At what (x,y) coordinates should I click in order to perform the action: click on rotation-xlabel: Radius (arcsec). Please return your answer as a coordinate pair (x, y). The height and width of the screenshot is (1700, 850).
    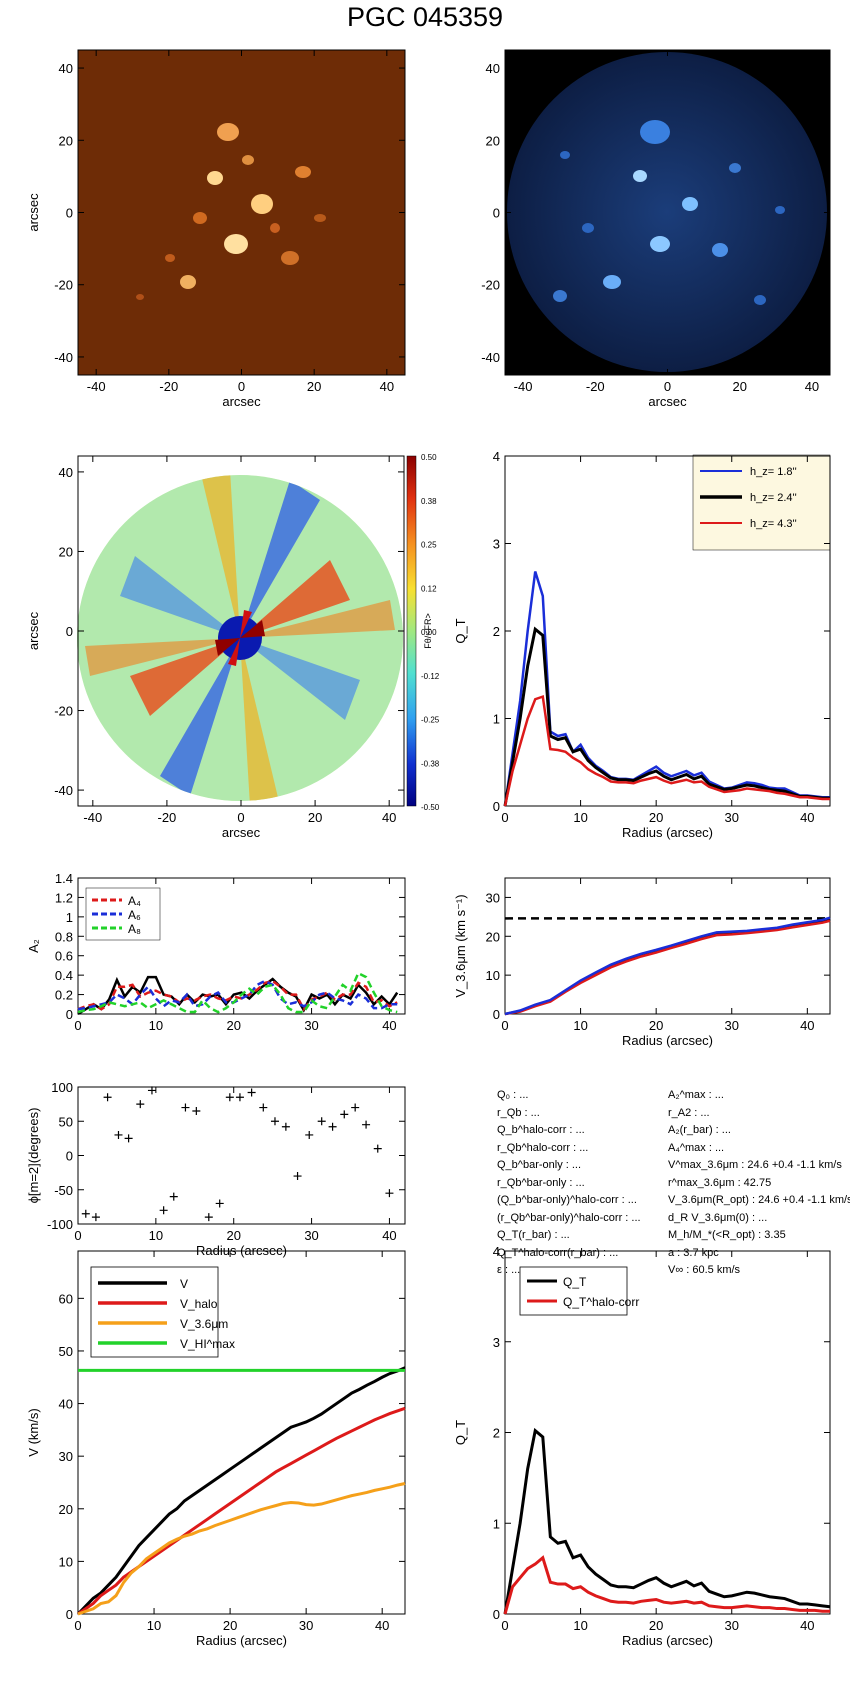
    Looking at the image, I should click on (241, 1640).